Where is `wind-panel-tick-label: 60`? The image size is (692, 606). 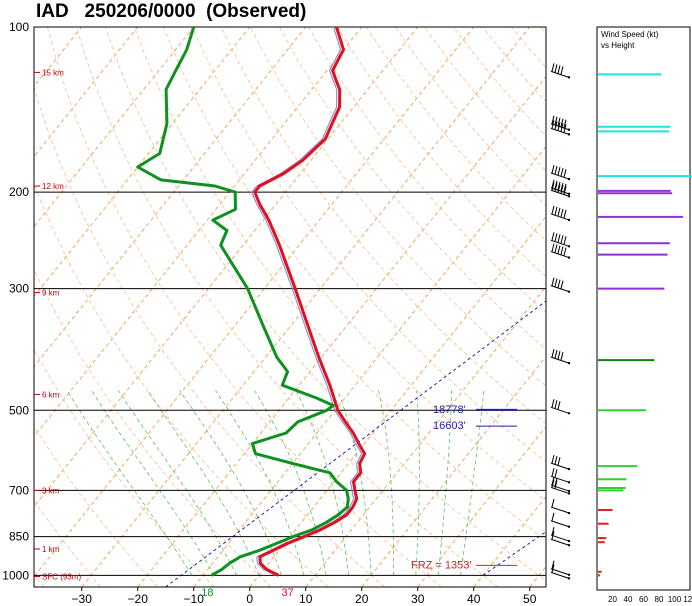
wind-panel-tick-label: 60 is located at coordinates (643, 599).